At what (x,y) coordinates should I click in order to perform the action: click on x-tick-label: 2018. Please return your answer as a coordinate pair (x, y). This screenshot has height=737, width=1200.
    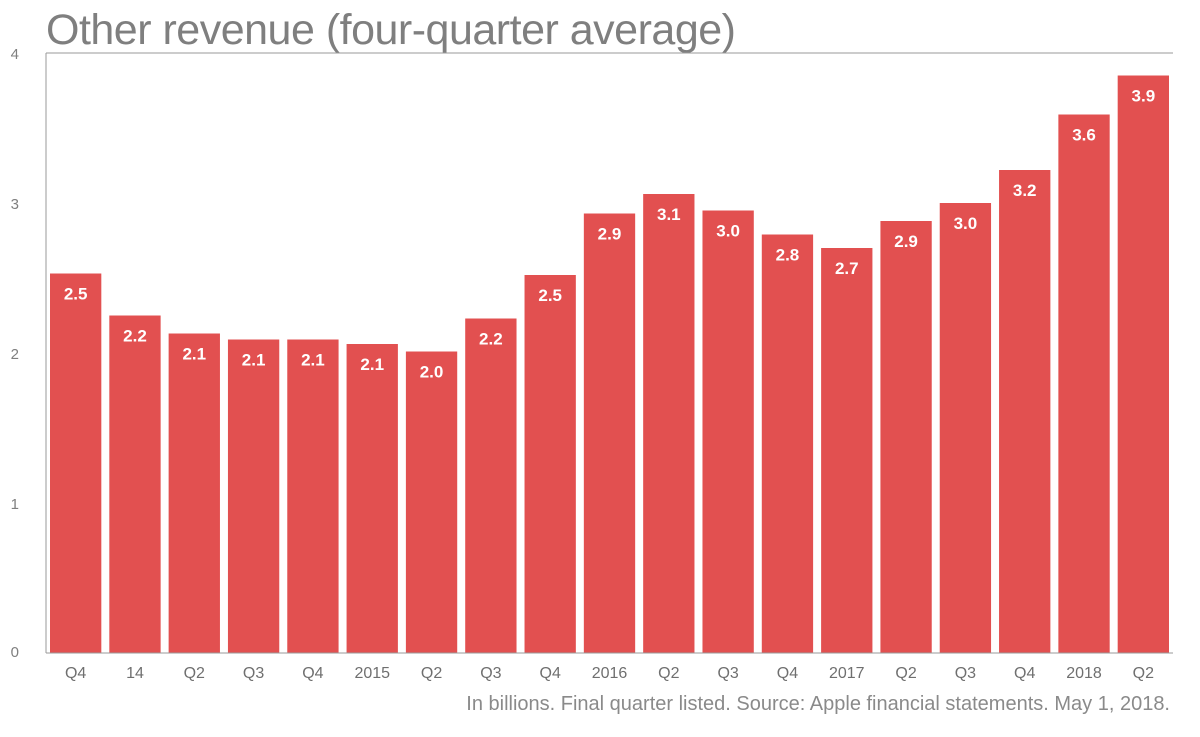
    Looking at the image, I should click on (1084, 673).